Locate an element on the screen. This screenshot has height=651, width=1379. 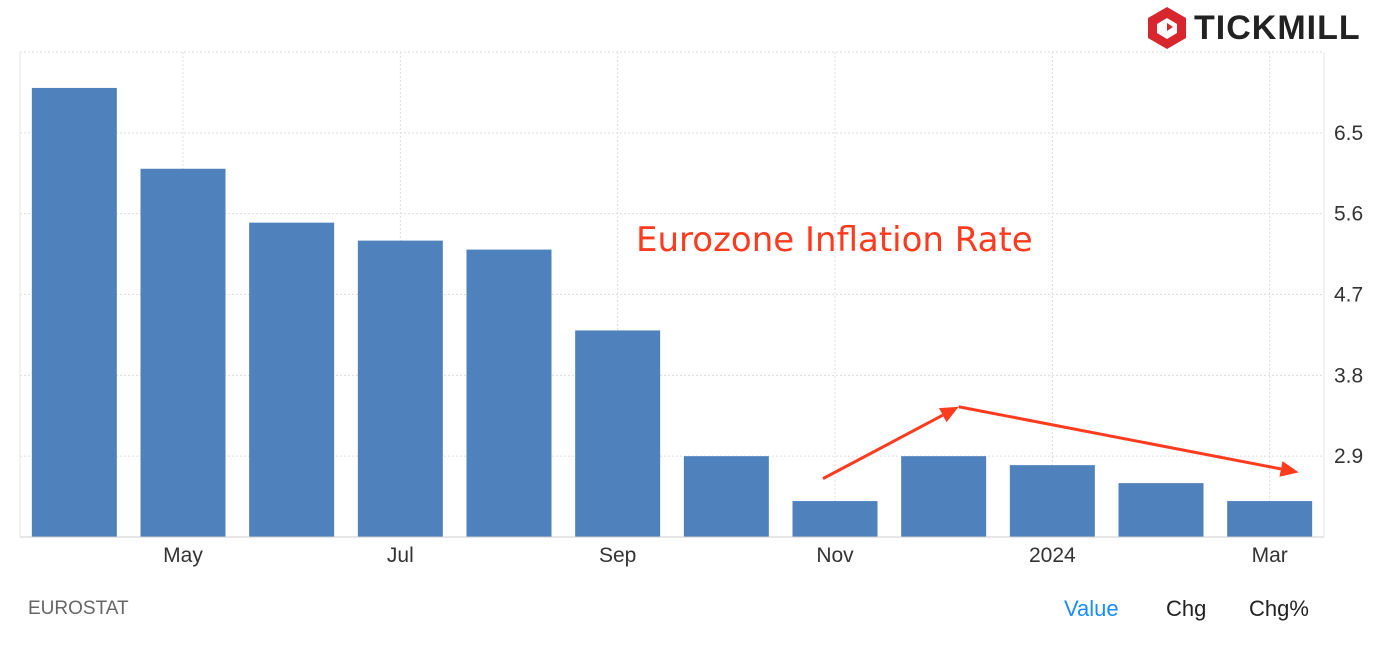
chart-title: Eurozone Inflation Rate is located at coordinates (834, 240).